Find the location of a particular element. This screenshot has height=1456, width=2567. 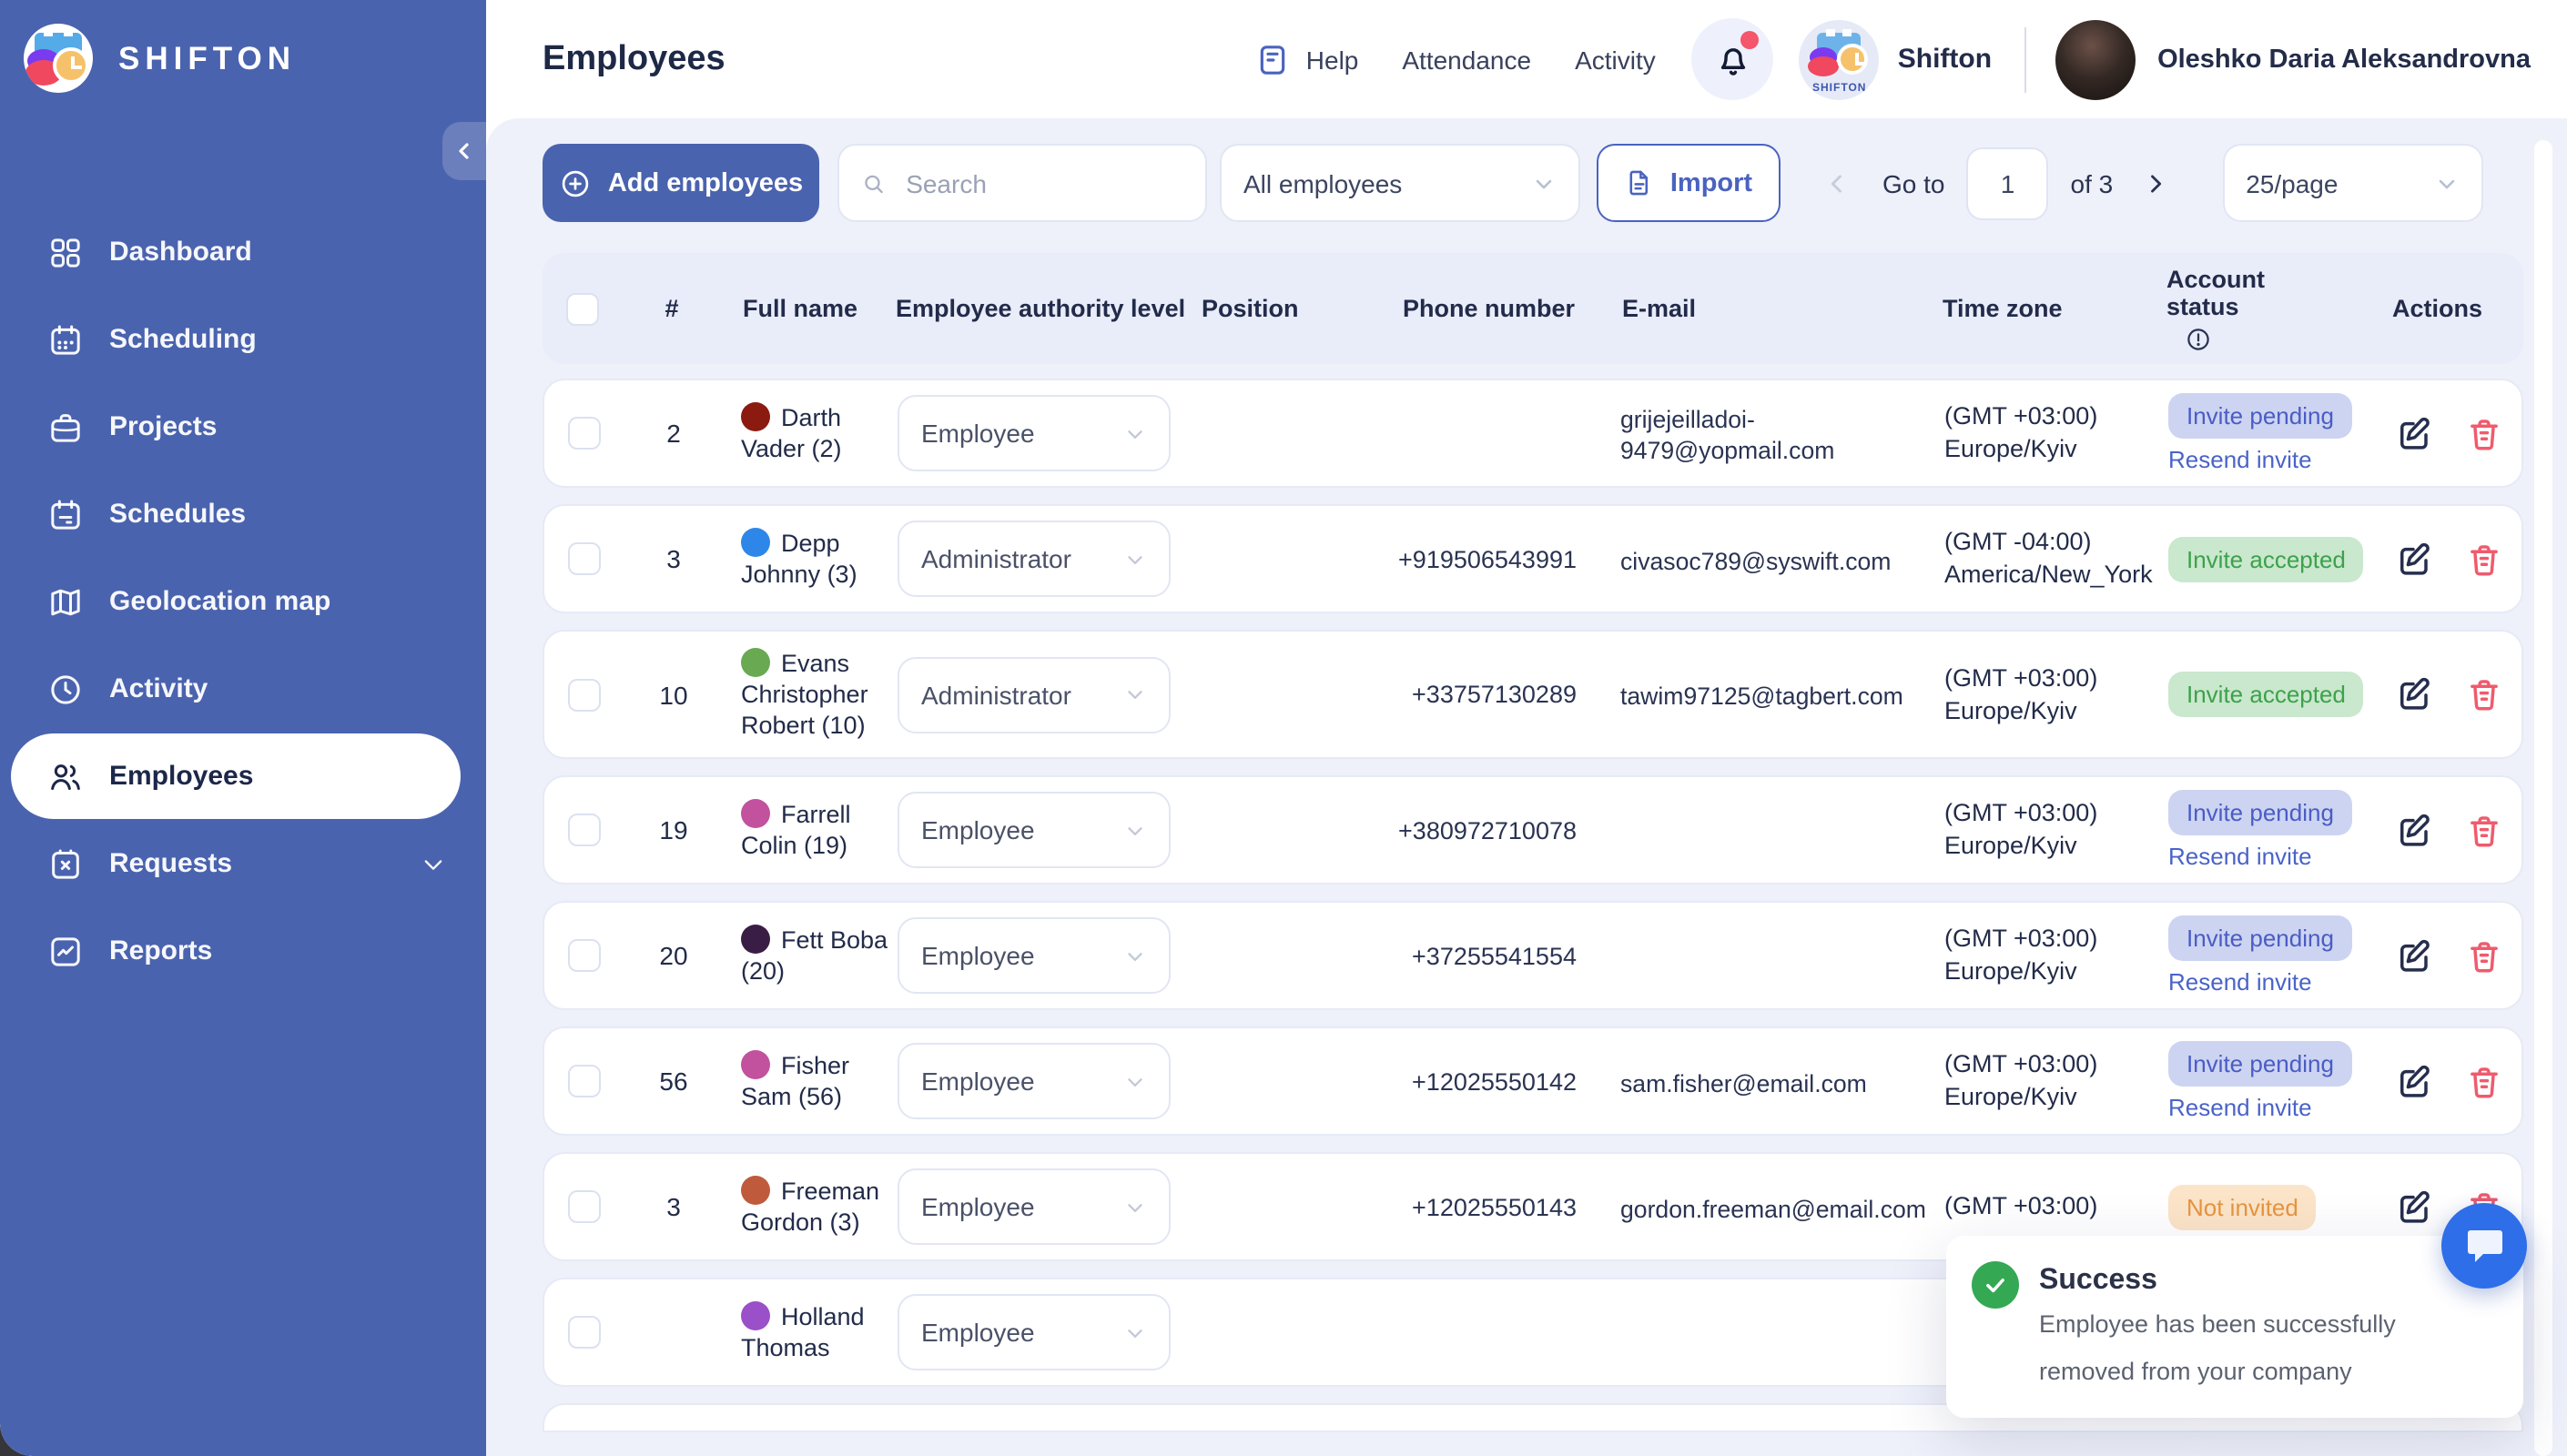

chat-button is located at coordinates (2484, 1246).